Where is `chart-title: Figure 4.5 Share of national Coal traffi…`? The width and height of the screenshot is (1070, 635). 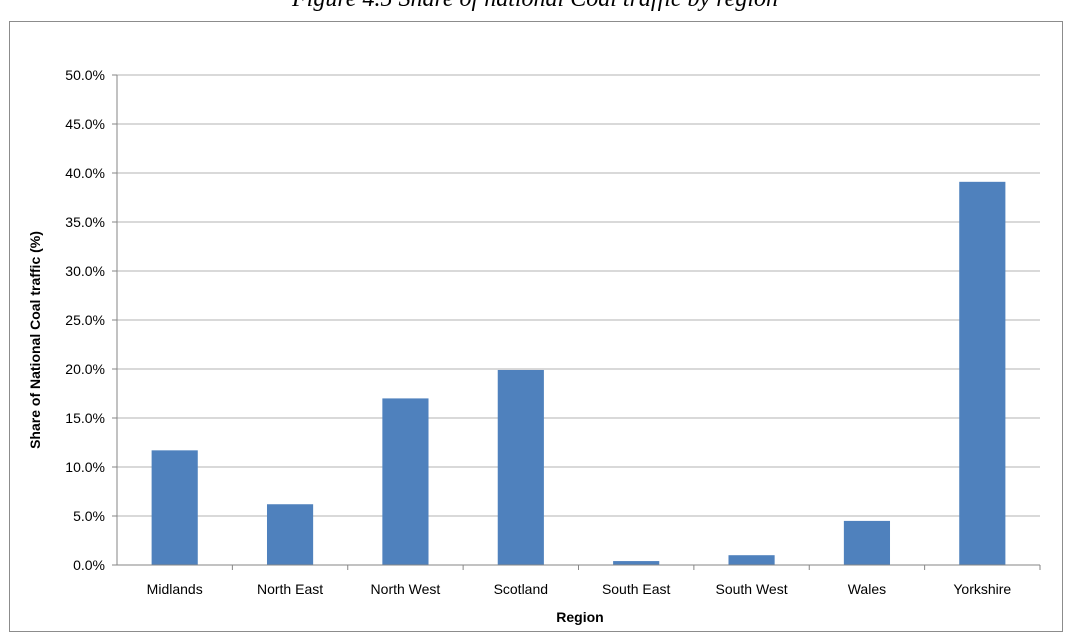 chart-title: Figure 4.5 Share of national Coal traffi… is located at coordinates (535, 8).